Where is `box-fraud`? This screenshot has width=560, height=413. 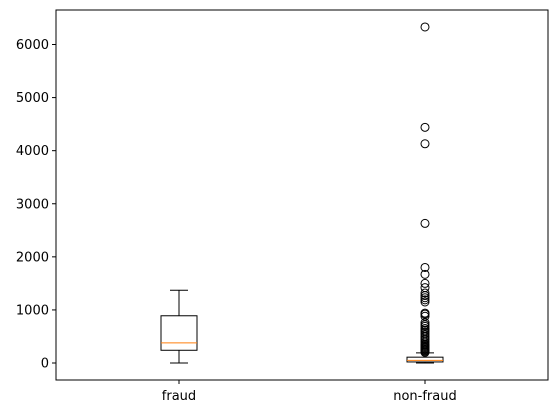 box-fraud is located at coordinates (179, 326).